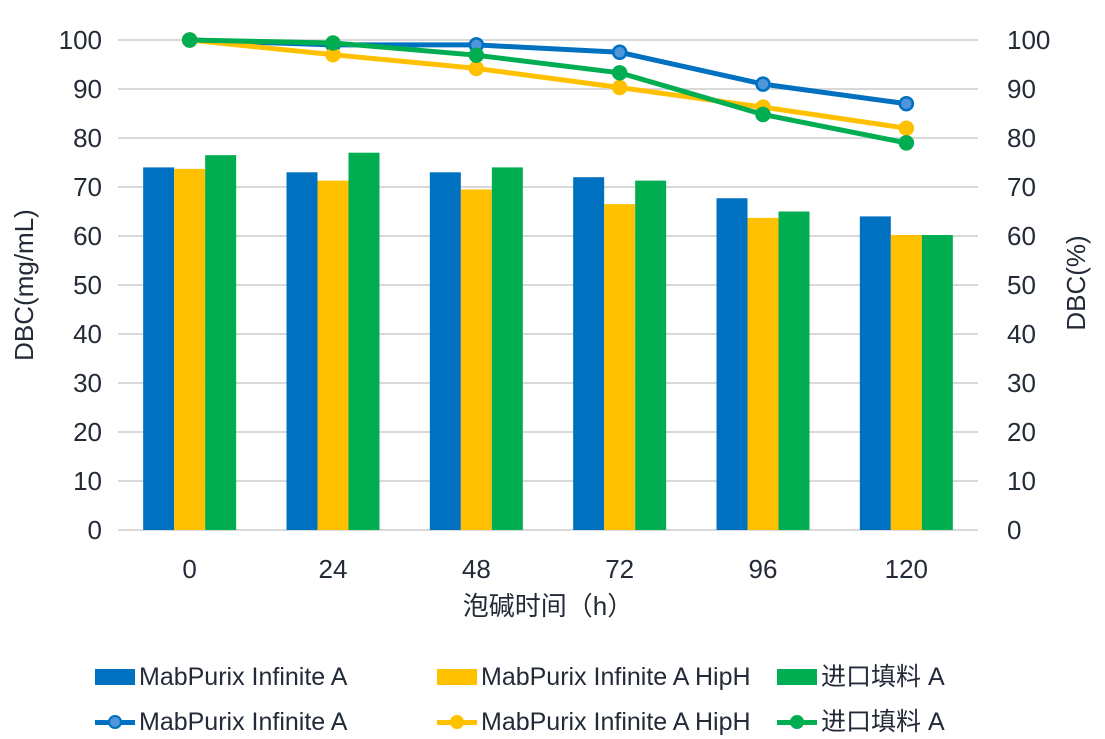  I want to click on right-axis-title: DBC(%), so click(1076, 283).